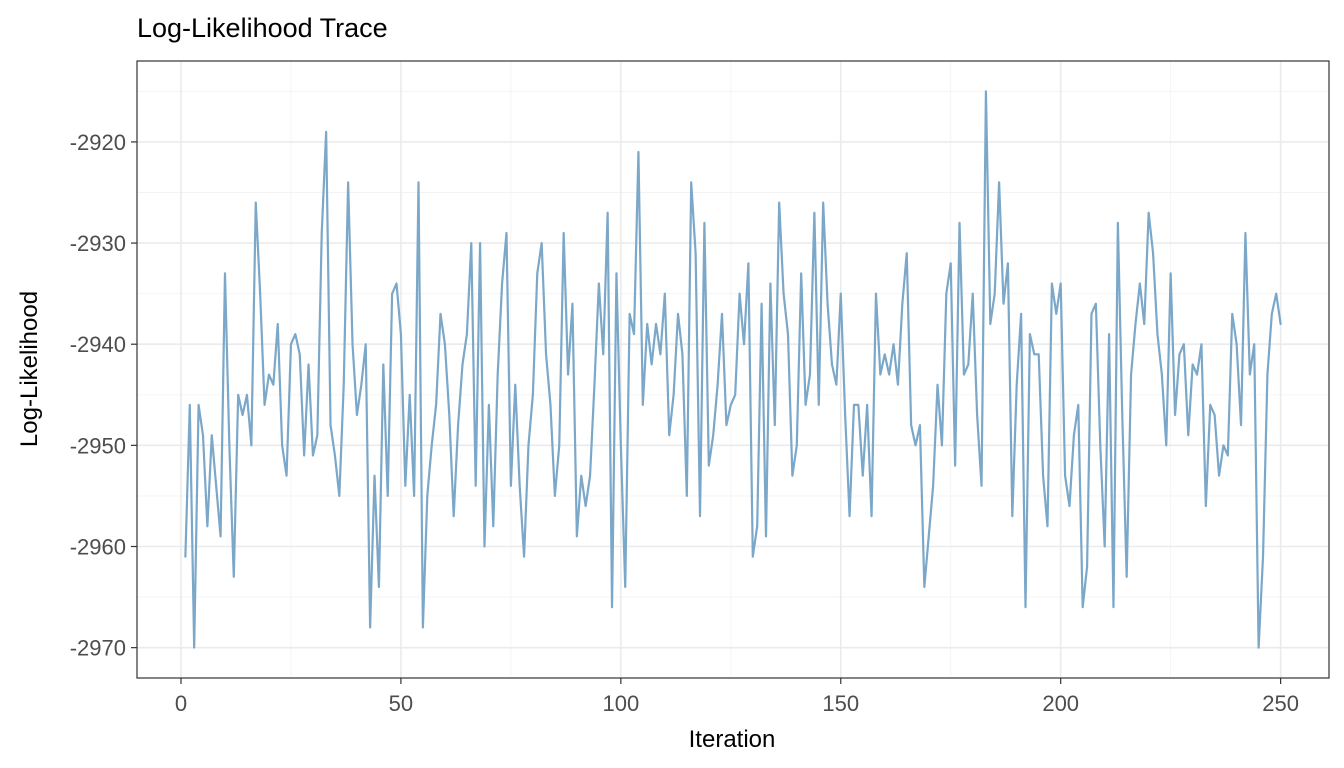  I want to click on chart-title: Log-Likelihood Trace, so click(262, 28).